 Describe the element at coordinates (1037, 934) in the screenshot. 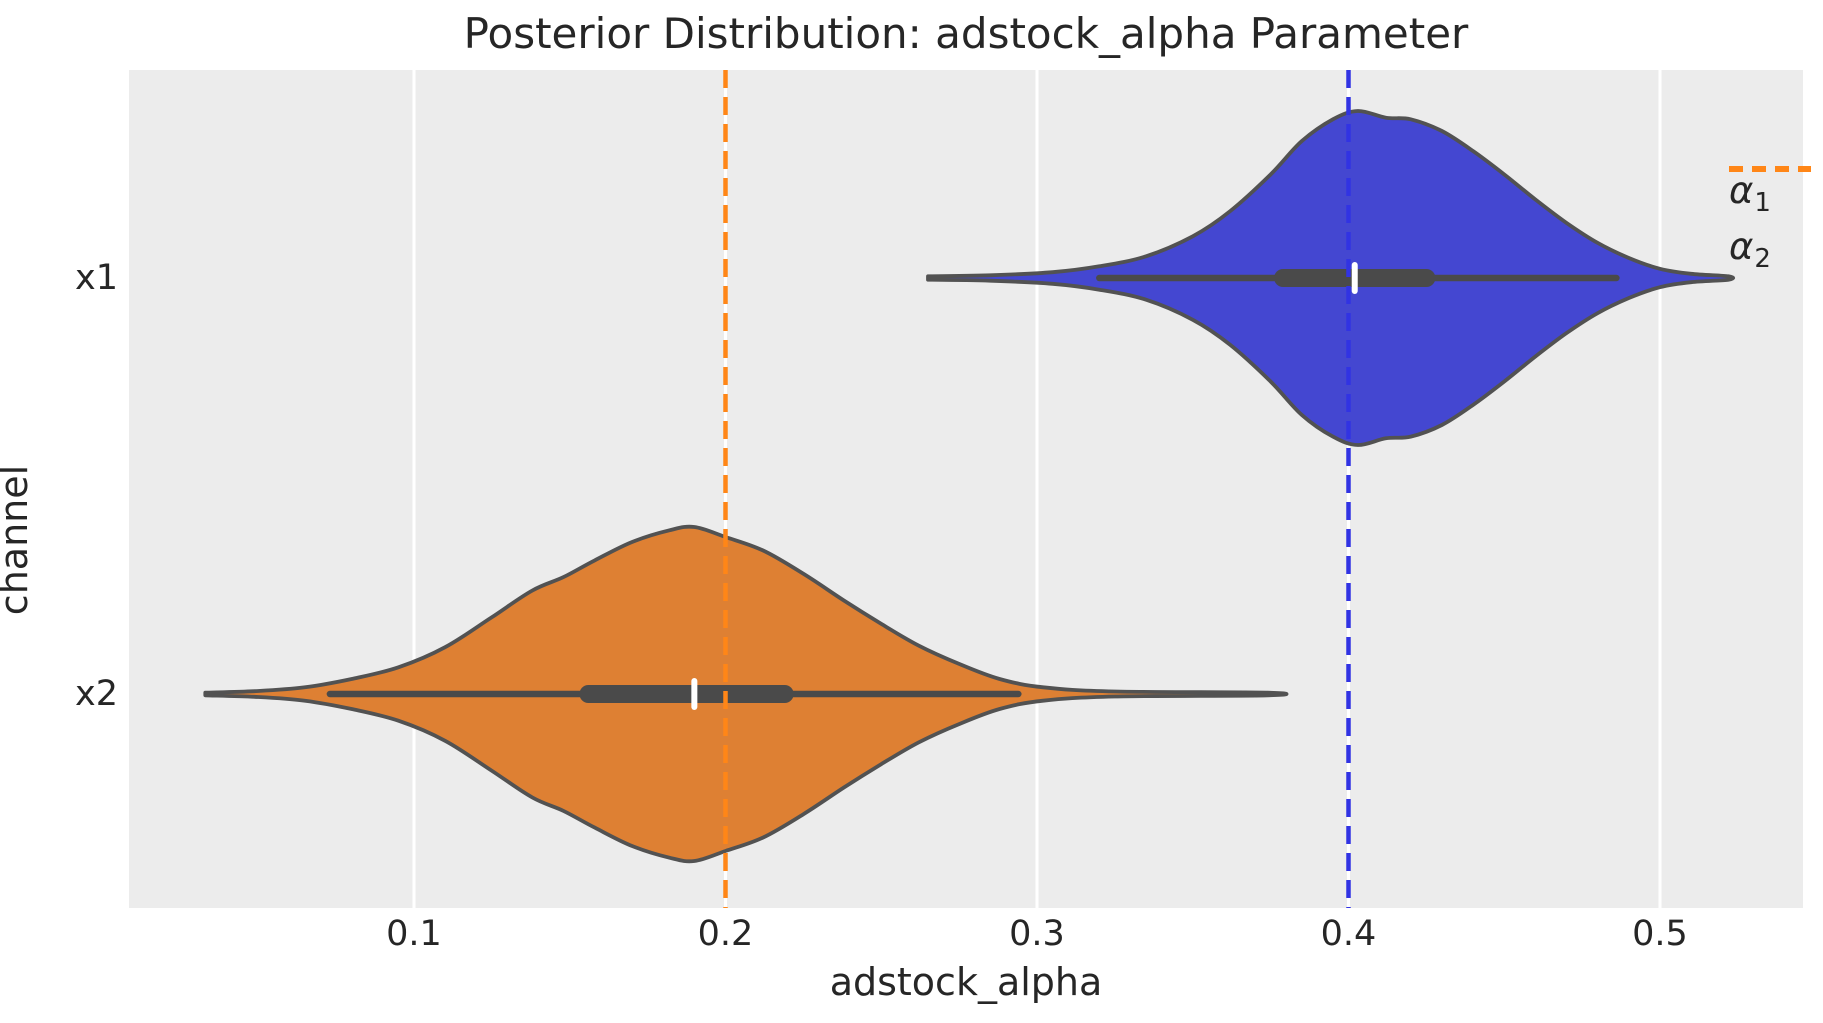

I see `x-tick-label-0.3: 0.3` at that location.